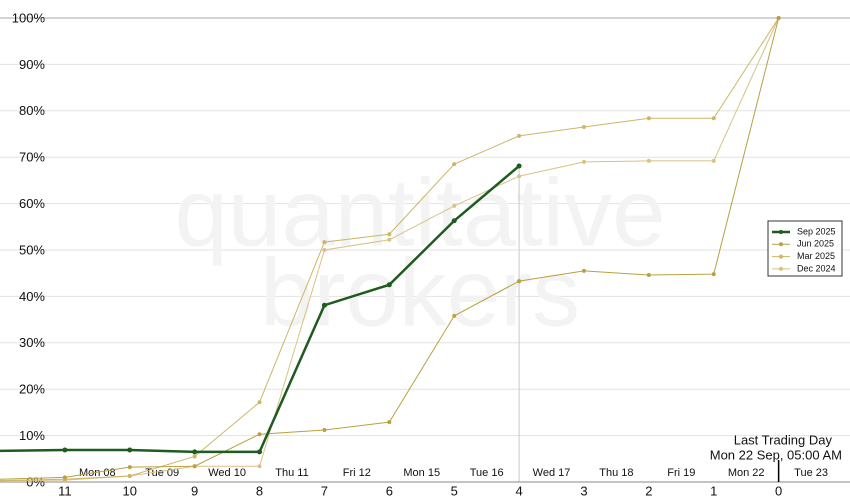  What do you see at coordinates (29, 17) in the screenshot?
I see `y-tick-label: 100%` at bounding box center [29, 17].